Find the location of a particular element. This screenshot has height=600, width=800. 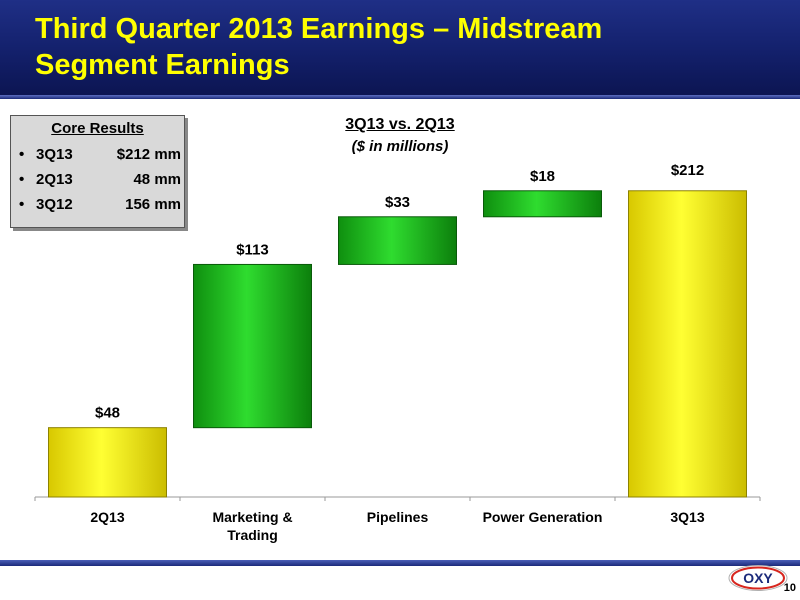

x-tick-label: Trading is located at coordinates (252, 535).